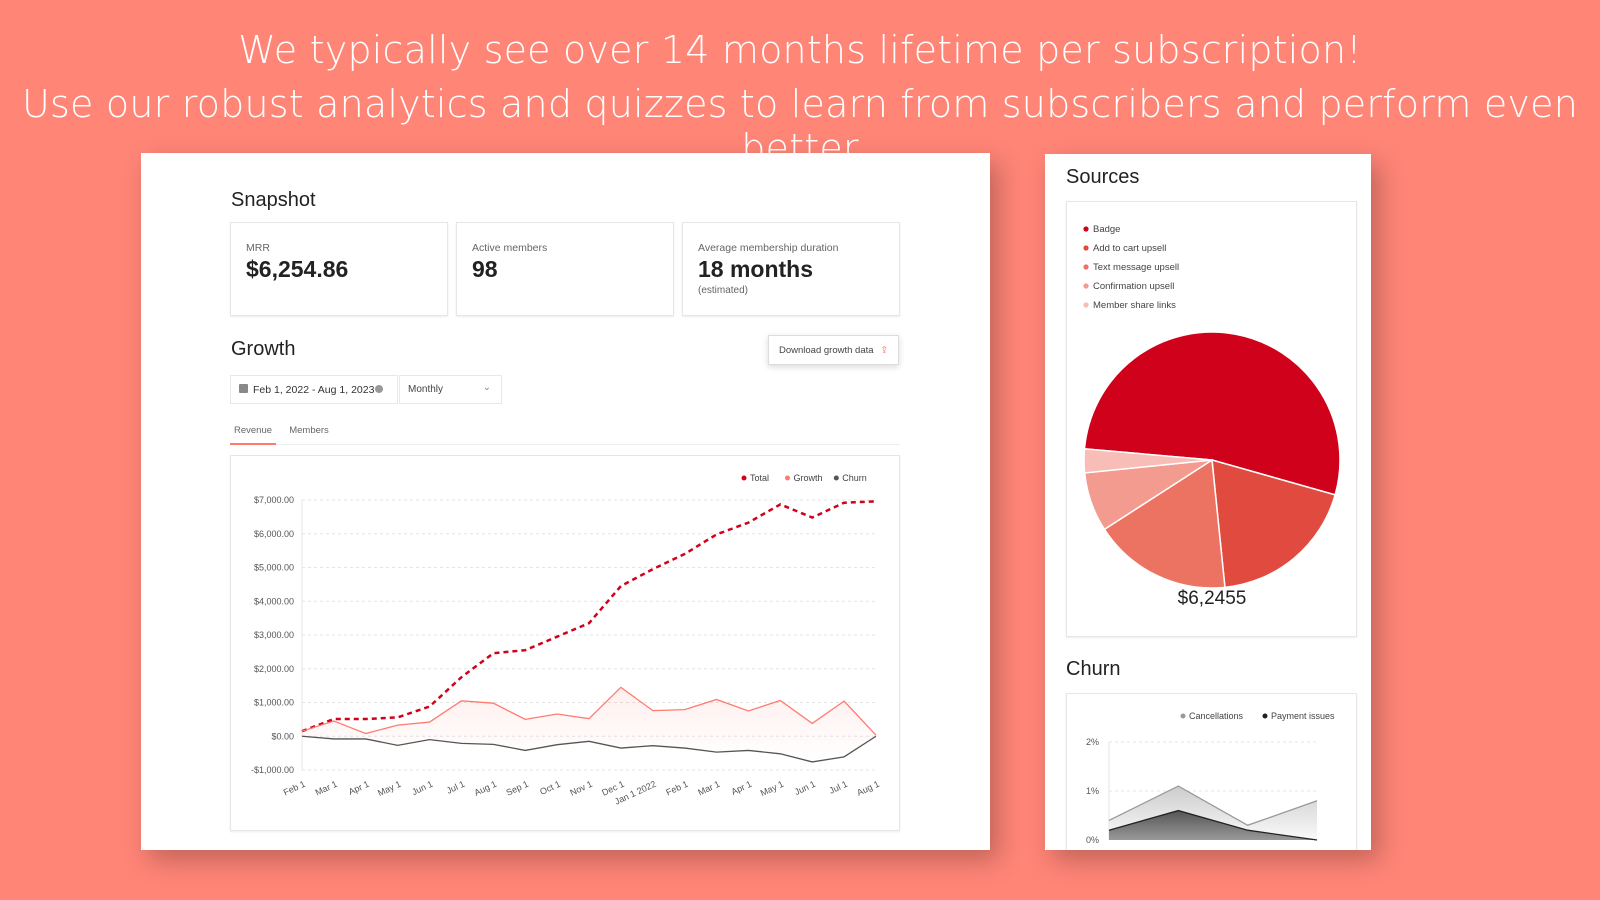  I want to click on series-line-growth, so click(589, 711).